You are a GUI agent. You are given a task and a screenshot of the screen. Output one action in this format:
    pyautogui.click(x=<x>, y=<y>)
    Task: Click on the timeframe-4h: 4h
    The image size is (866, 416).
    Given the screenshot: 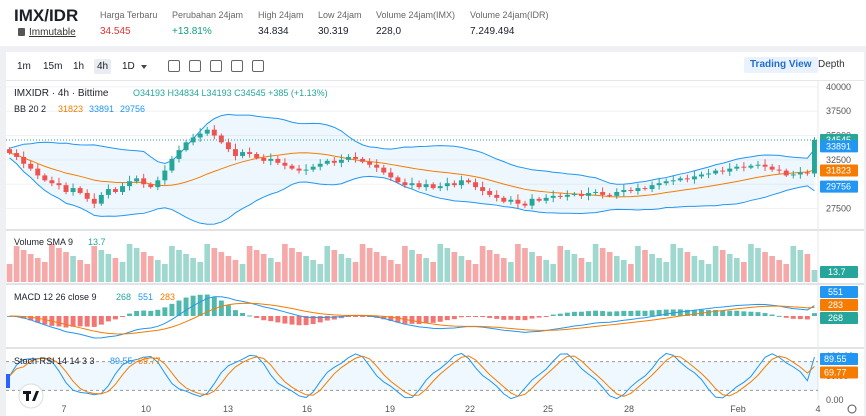 What is the action you would take?
    pyautogui.click(x=103, y=66)
    